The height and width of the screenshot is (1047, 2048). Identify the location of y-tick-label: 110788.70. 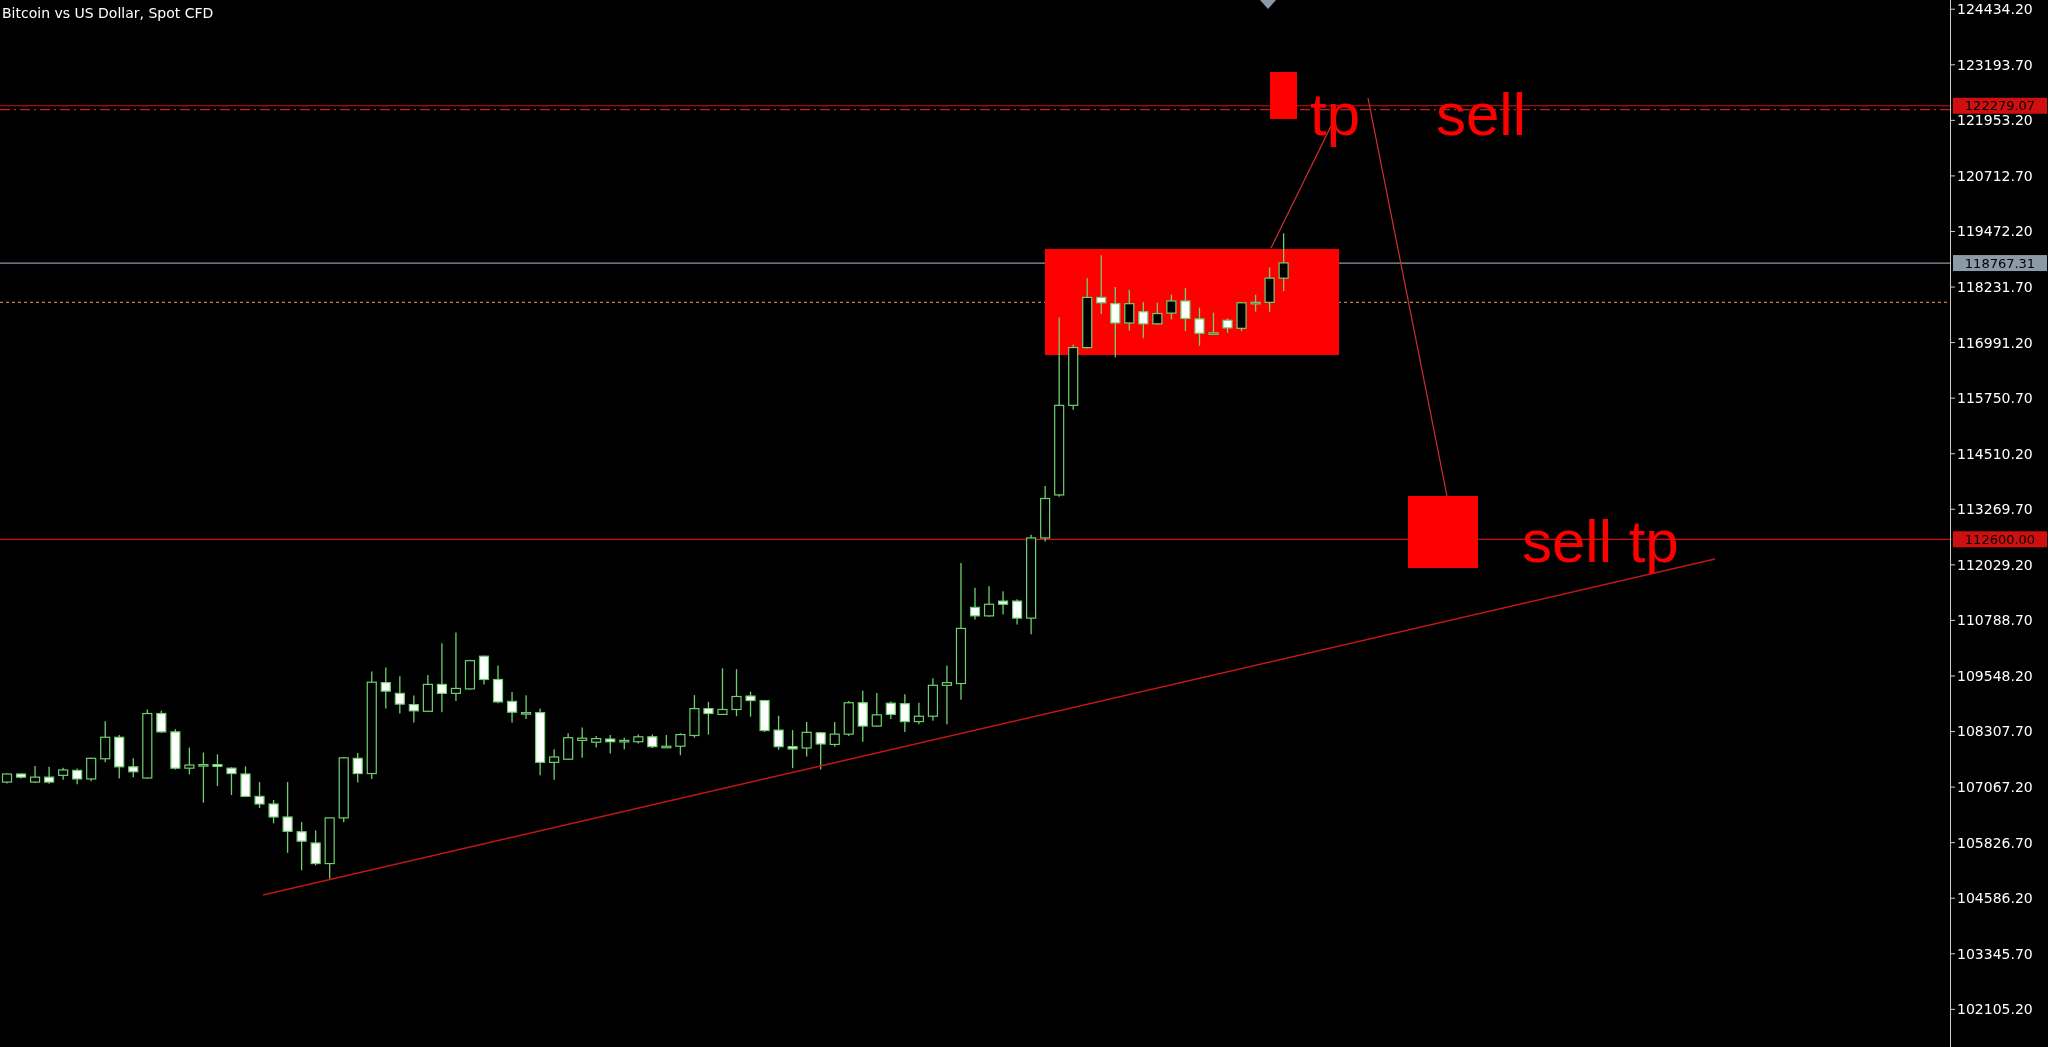
(1995, 620).